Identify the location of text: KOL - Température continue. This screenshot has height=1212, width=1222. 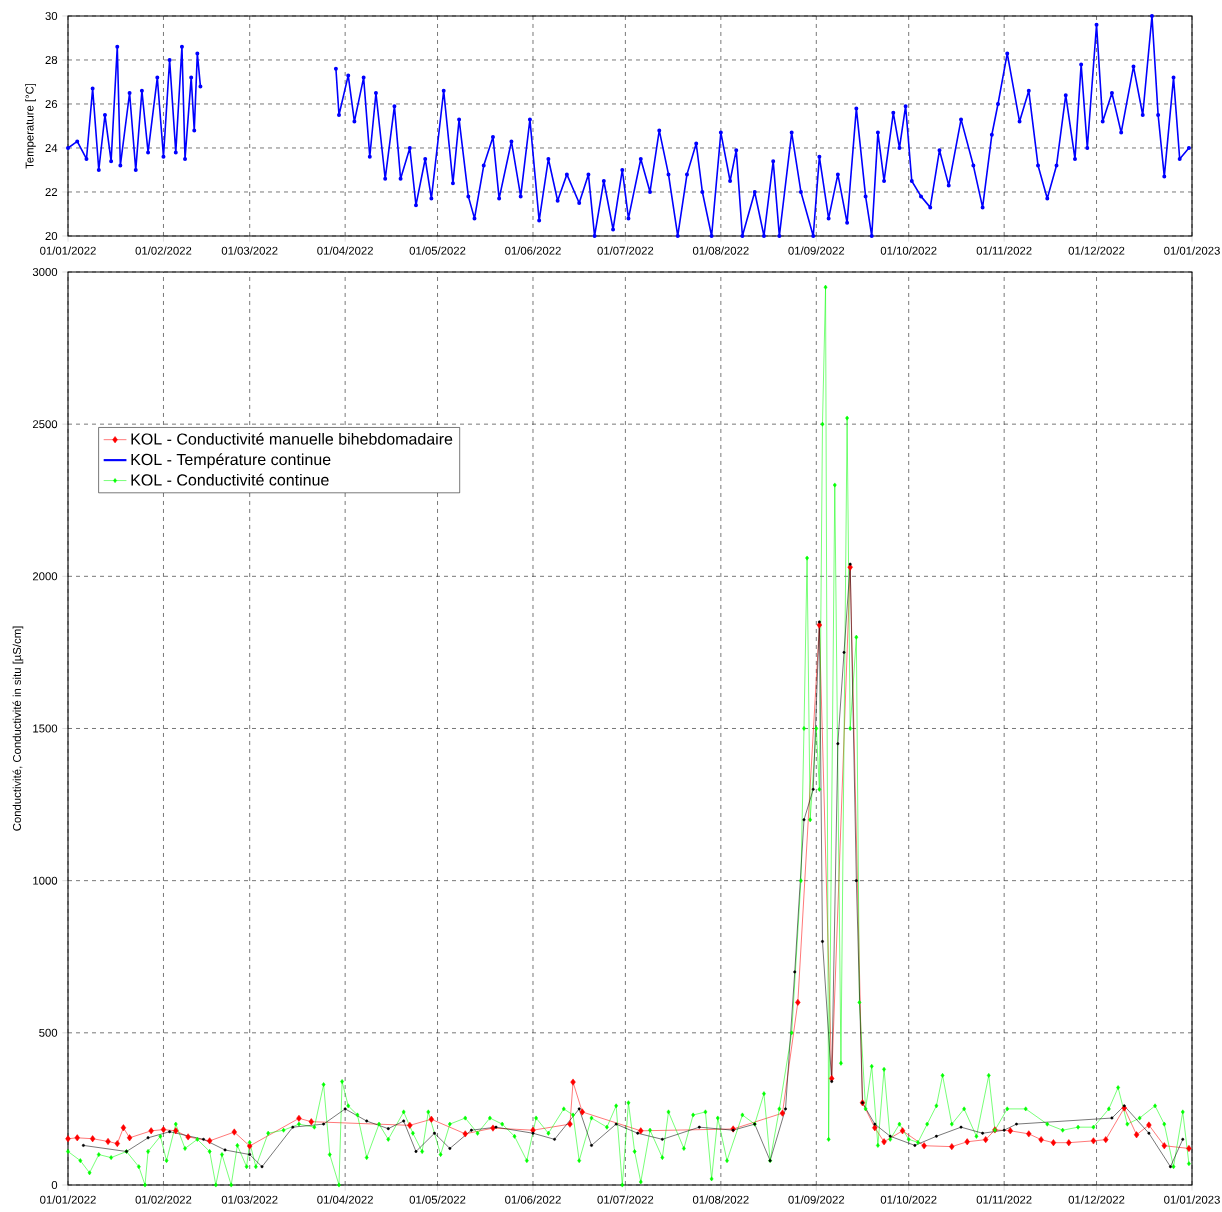
(231, 461).